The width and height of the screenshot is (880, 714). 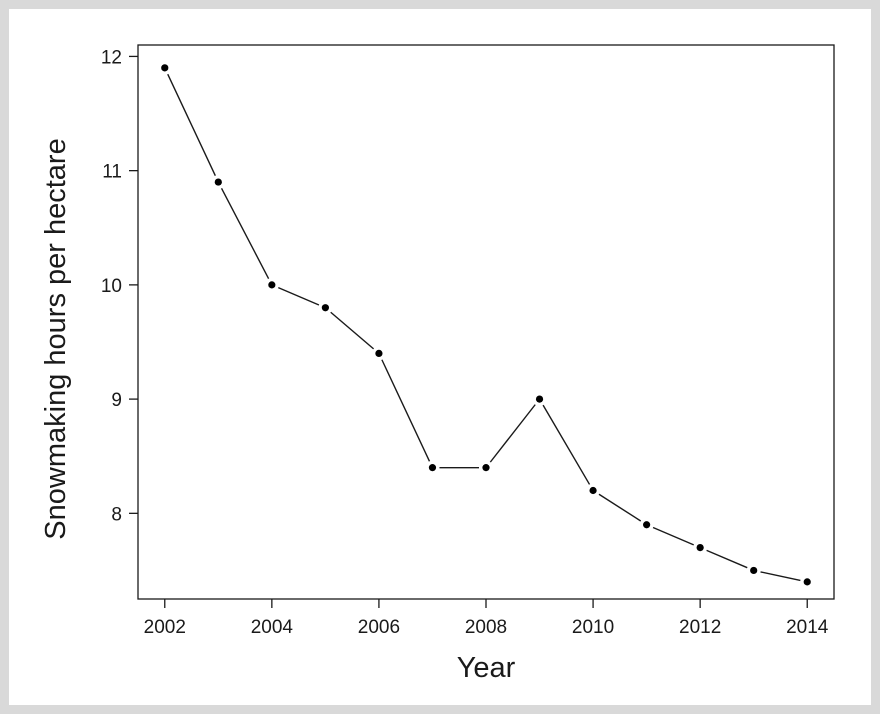 I want to click on x-tick-label: 2014, so click(x=807, y=627).